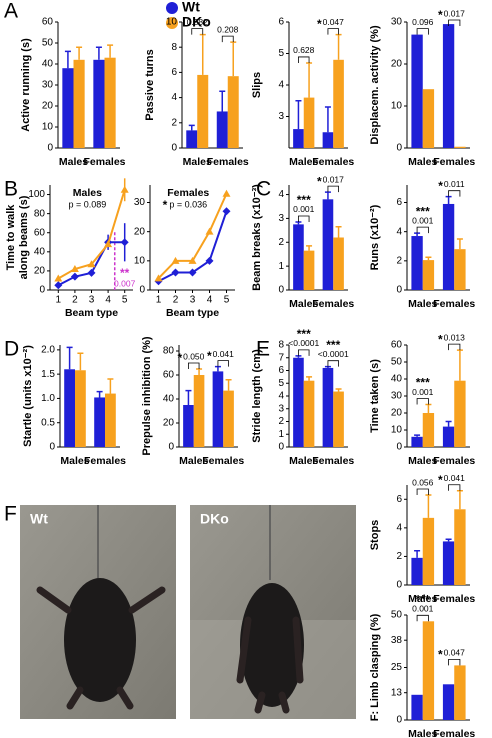 The height and width of the screenshot is (738, 492). What do you see at coordinates (92, 300) in the screenshot?
I see `x-tick-label: 3` at bounding box center [92, 300].